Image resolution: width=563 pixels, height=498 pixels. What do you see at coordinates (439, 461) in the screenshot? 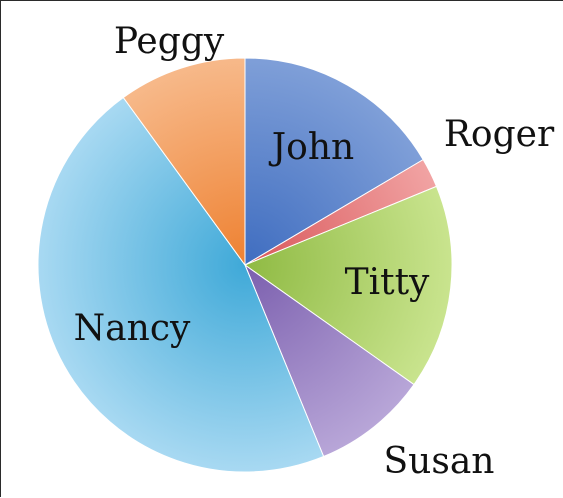
I see `slice-label-susan: Susan` at bounding box center [439, 461].